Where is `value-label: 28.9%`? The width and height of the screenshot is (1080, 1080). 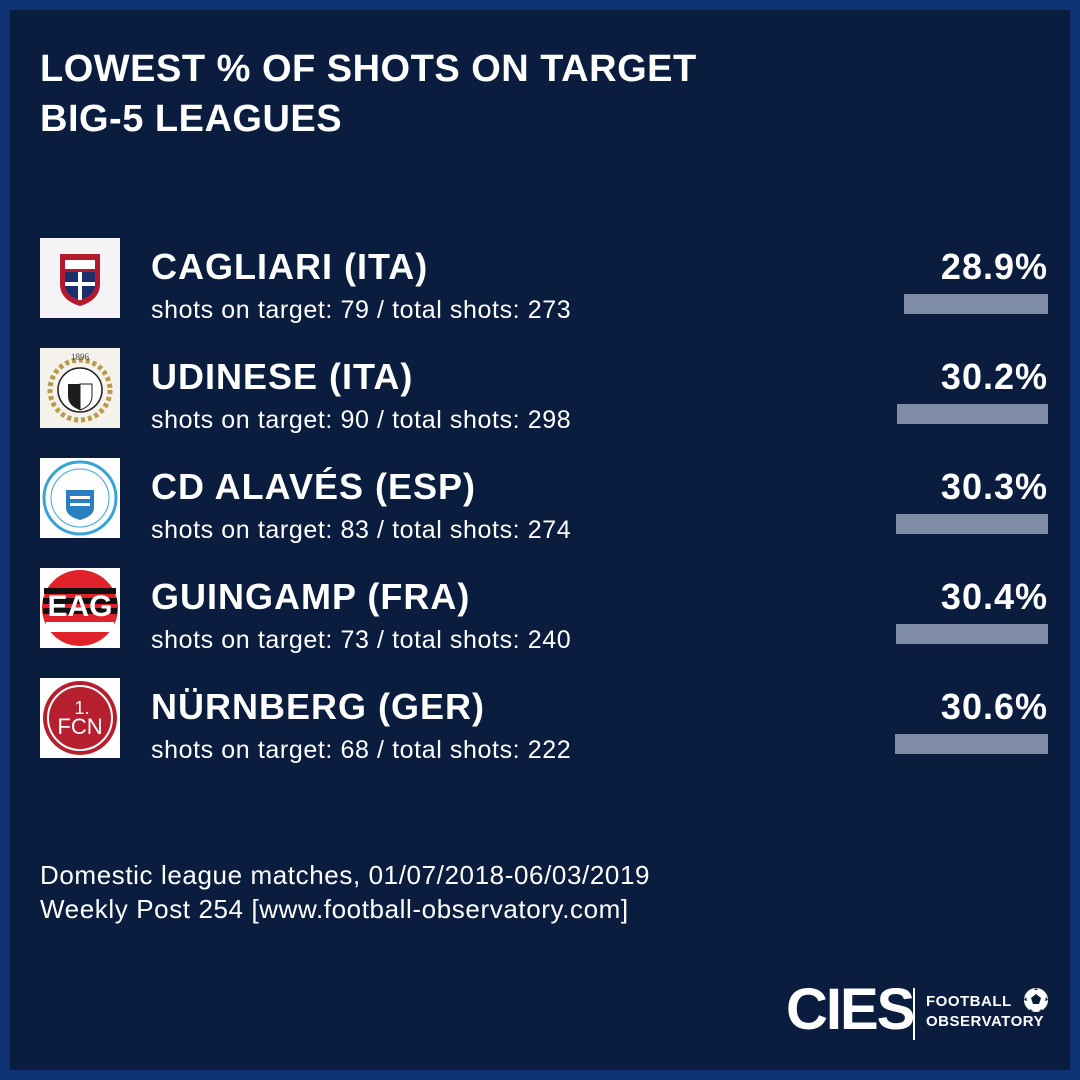
value-label: 28.9% is located at coordinates (994, 266).